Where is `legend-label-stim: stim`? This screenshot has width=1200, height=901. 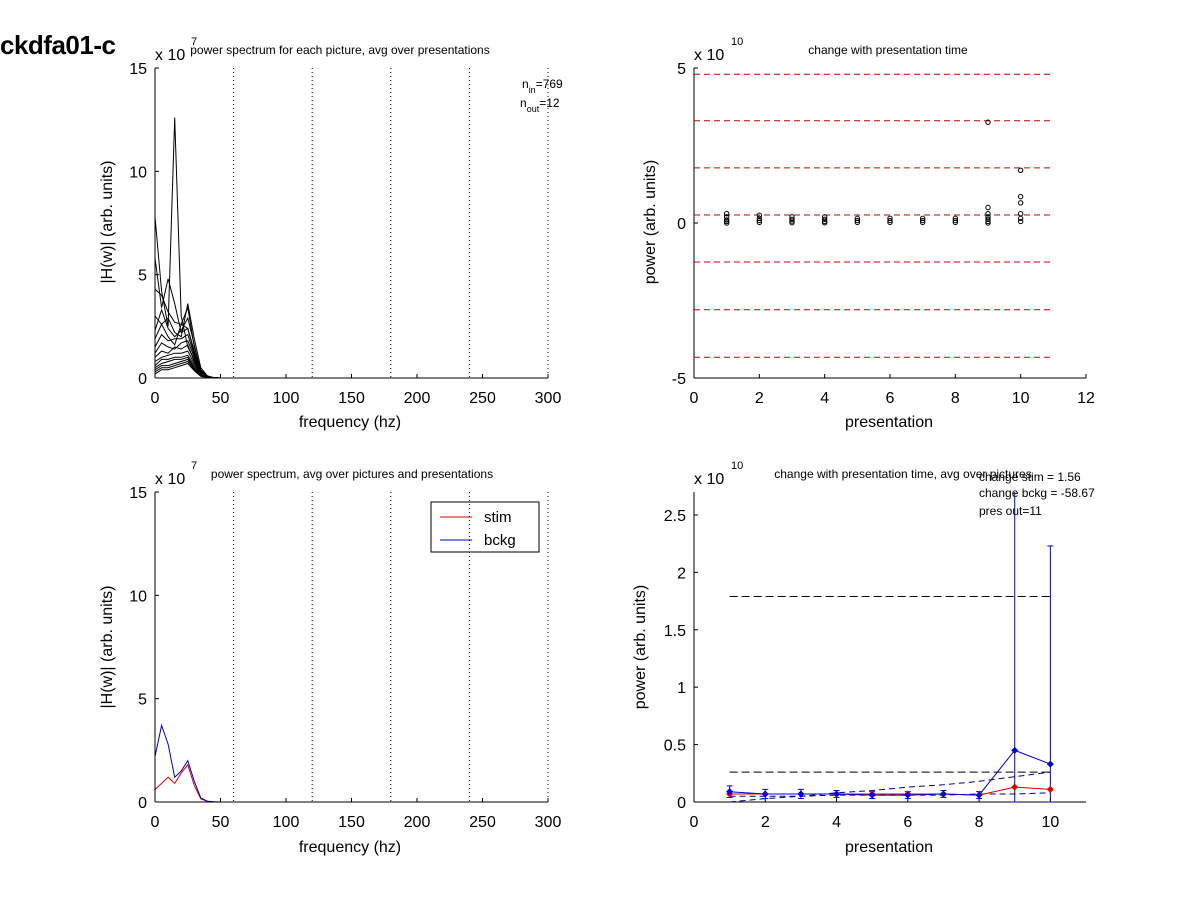 legend-label-stim: stim is located at coordinates (498, 517).